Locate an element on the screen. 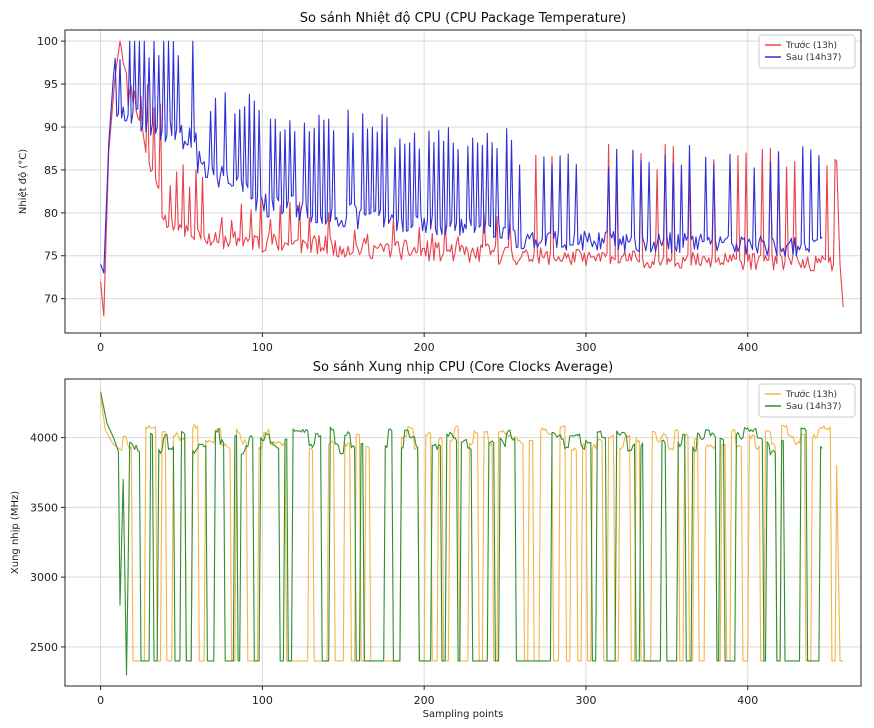  y-tick-label: 4000 is located at coordinates (44, 438).